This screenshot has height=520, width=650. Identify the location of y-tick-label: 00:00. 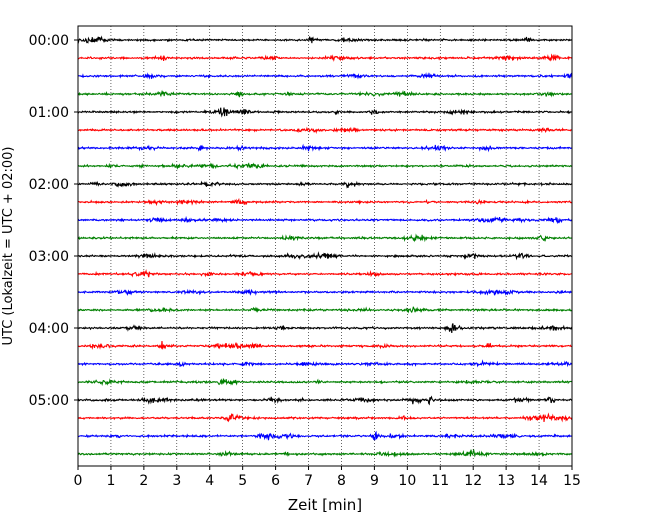
(49, 41).